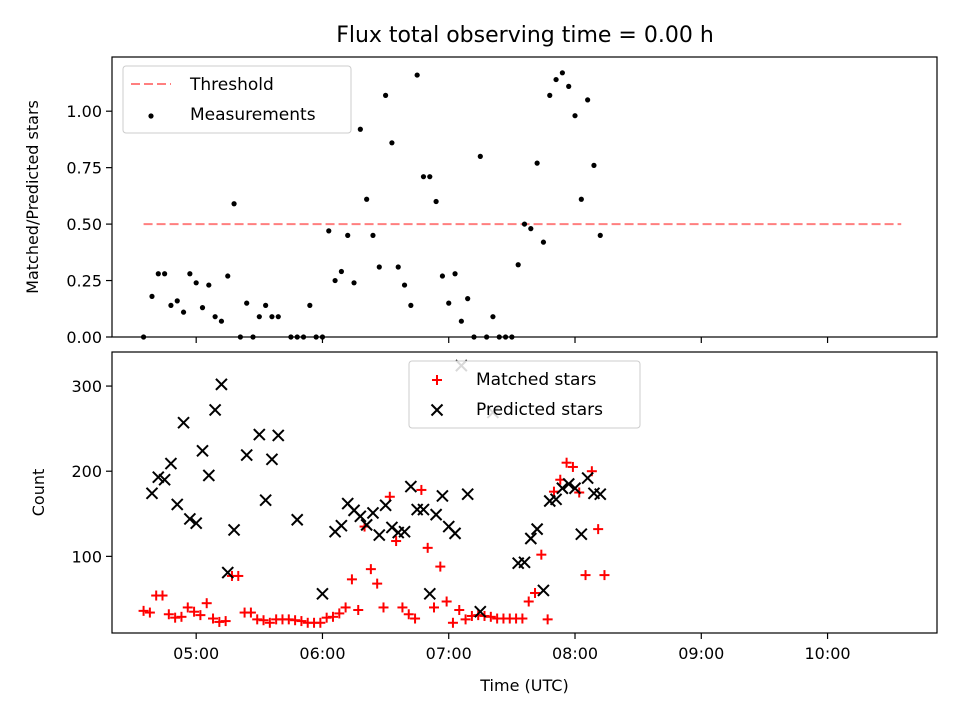  Describe the element at coordinates (84, 337) in the screenshot. I see `y-tick-label: 0.00` at that location.